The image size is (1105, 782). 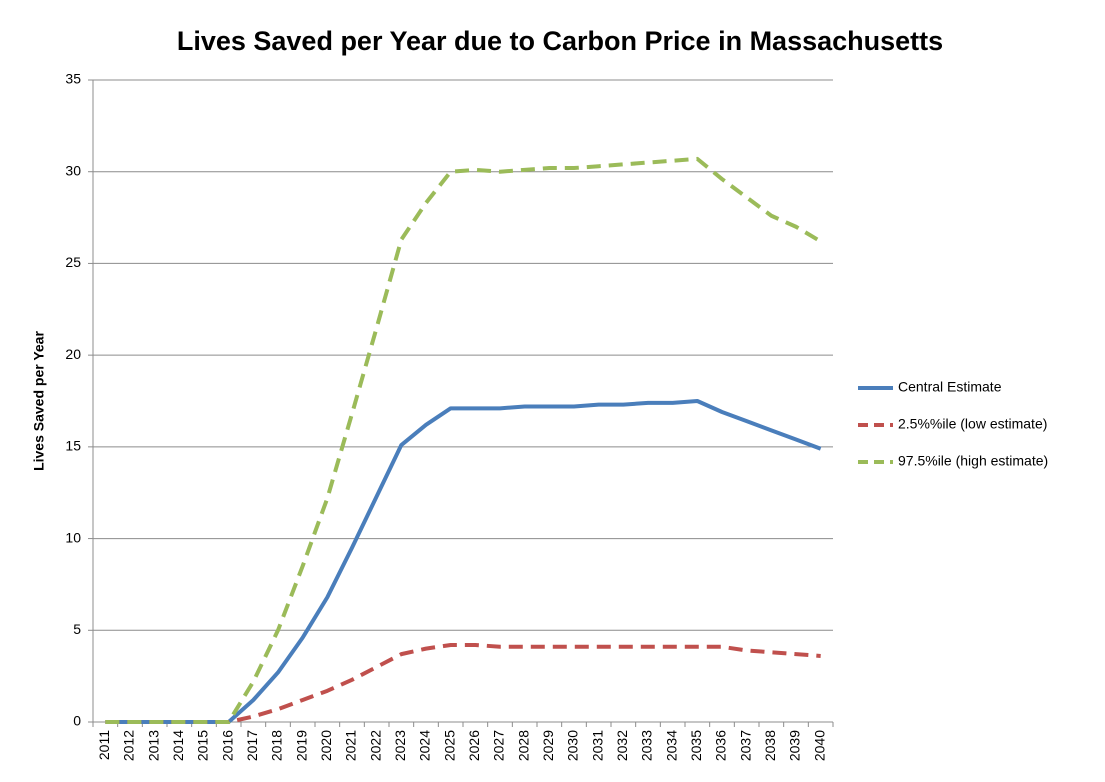 What do you see at coordinates (523, 745) in the screenshot?
I see `x-tick-label: 2028` at bounding box center [523, 745].